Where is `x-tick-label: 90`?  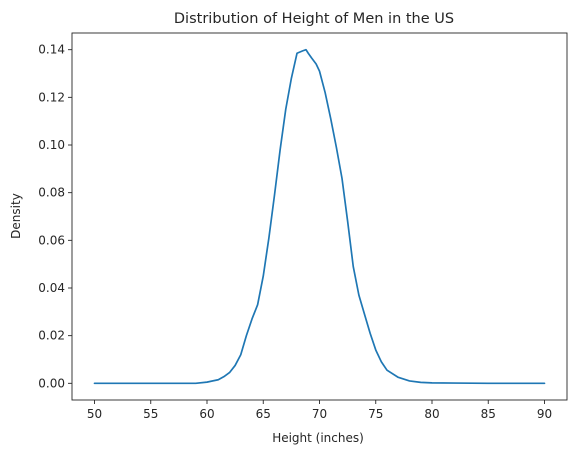 x-tick-label: 90 is located at coordinates (544, 414).